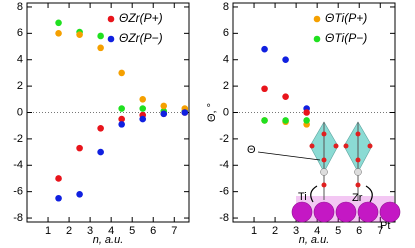 This screenshot has height=248, width=415. Describe the element at coordinates (302, 197) in the screenshot. I see `annotation: Ti` at that location.